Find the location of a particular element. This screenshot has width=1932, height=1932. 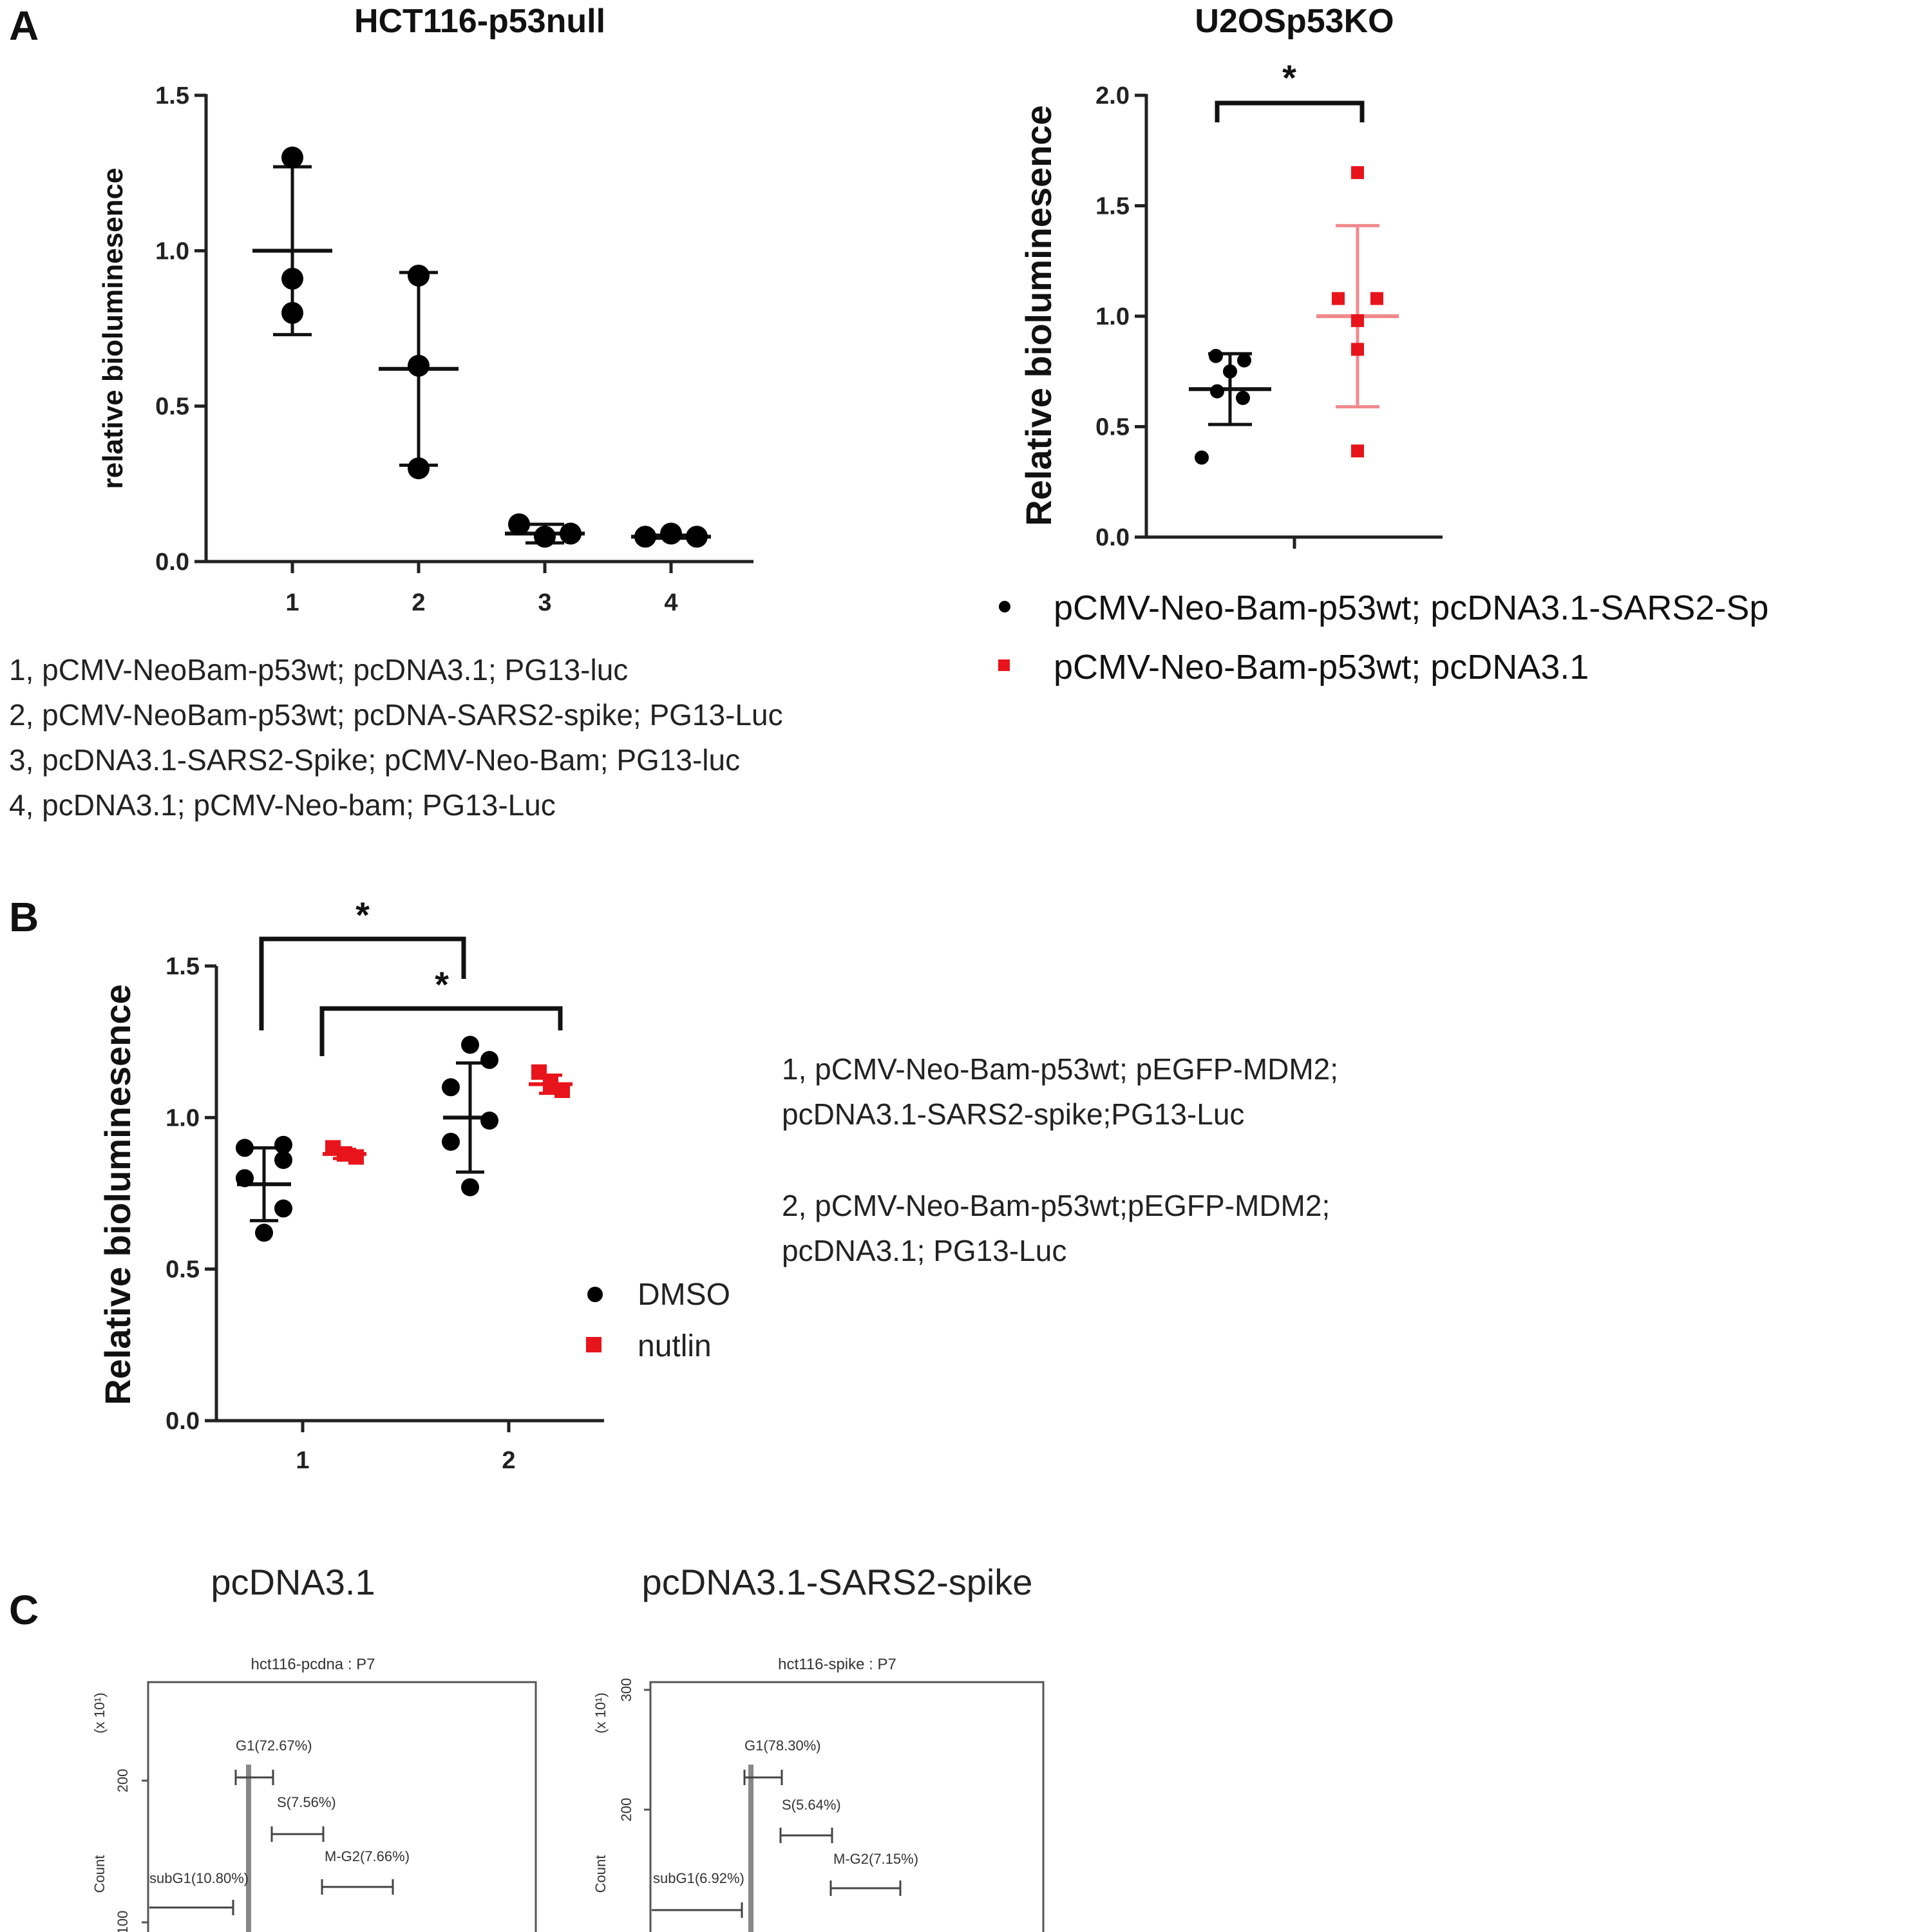

chart-b-legend-label-dmso: DMSO is located at coordinates (684, 1295).